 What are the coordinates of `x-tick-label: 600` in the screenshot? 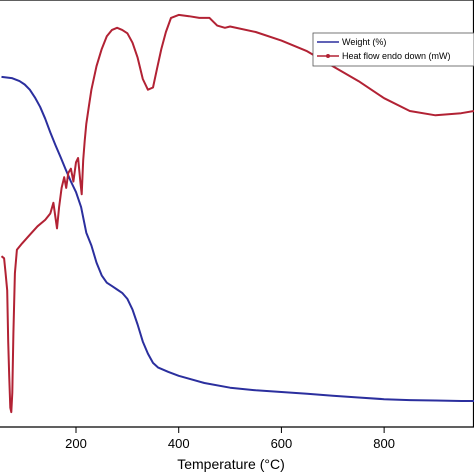 It's located at (282, 443).